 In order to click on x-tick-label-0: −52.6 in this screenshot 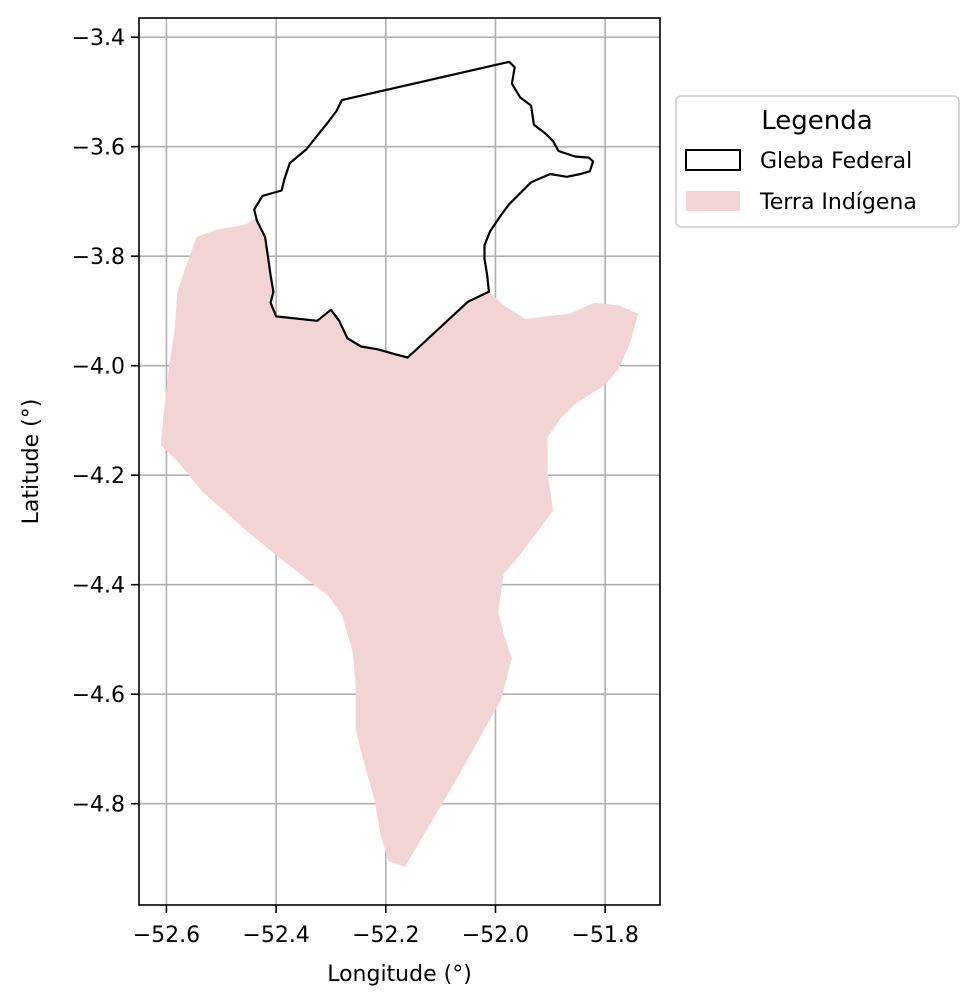, I will do `click(166, 935)`.